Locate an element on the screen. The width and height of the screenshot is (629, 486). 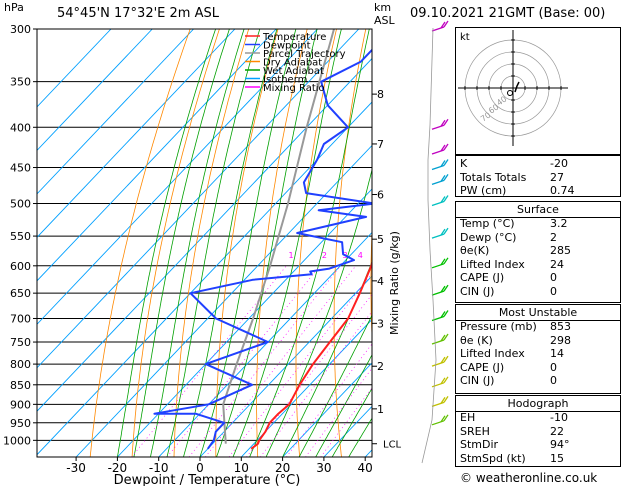
indices-key: K is located at coordinates (464, 163).